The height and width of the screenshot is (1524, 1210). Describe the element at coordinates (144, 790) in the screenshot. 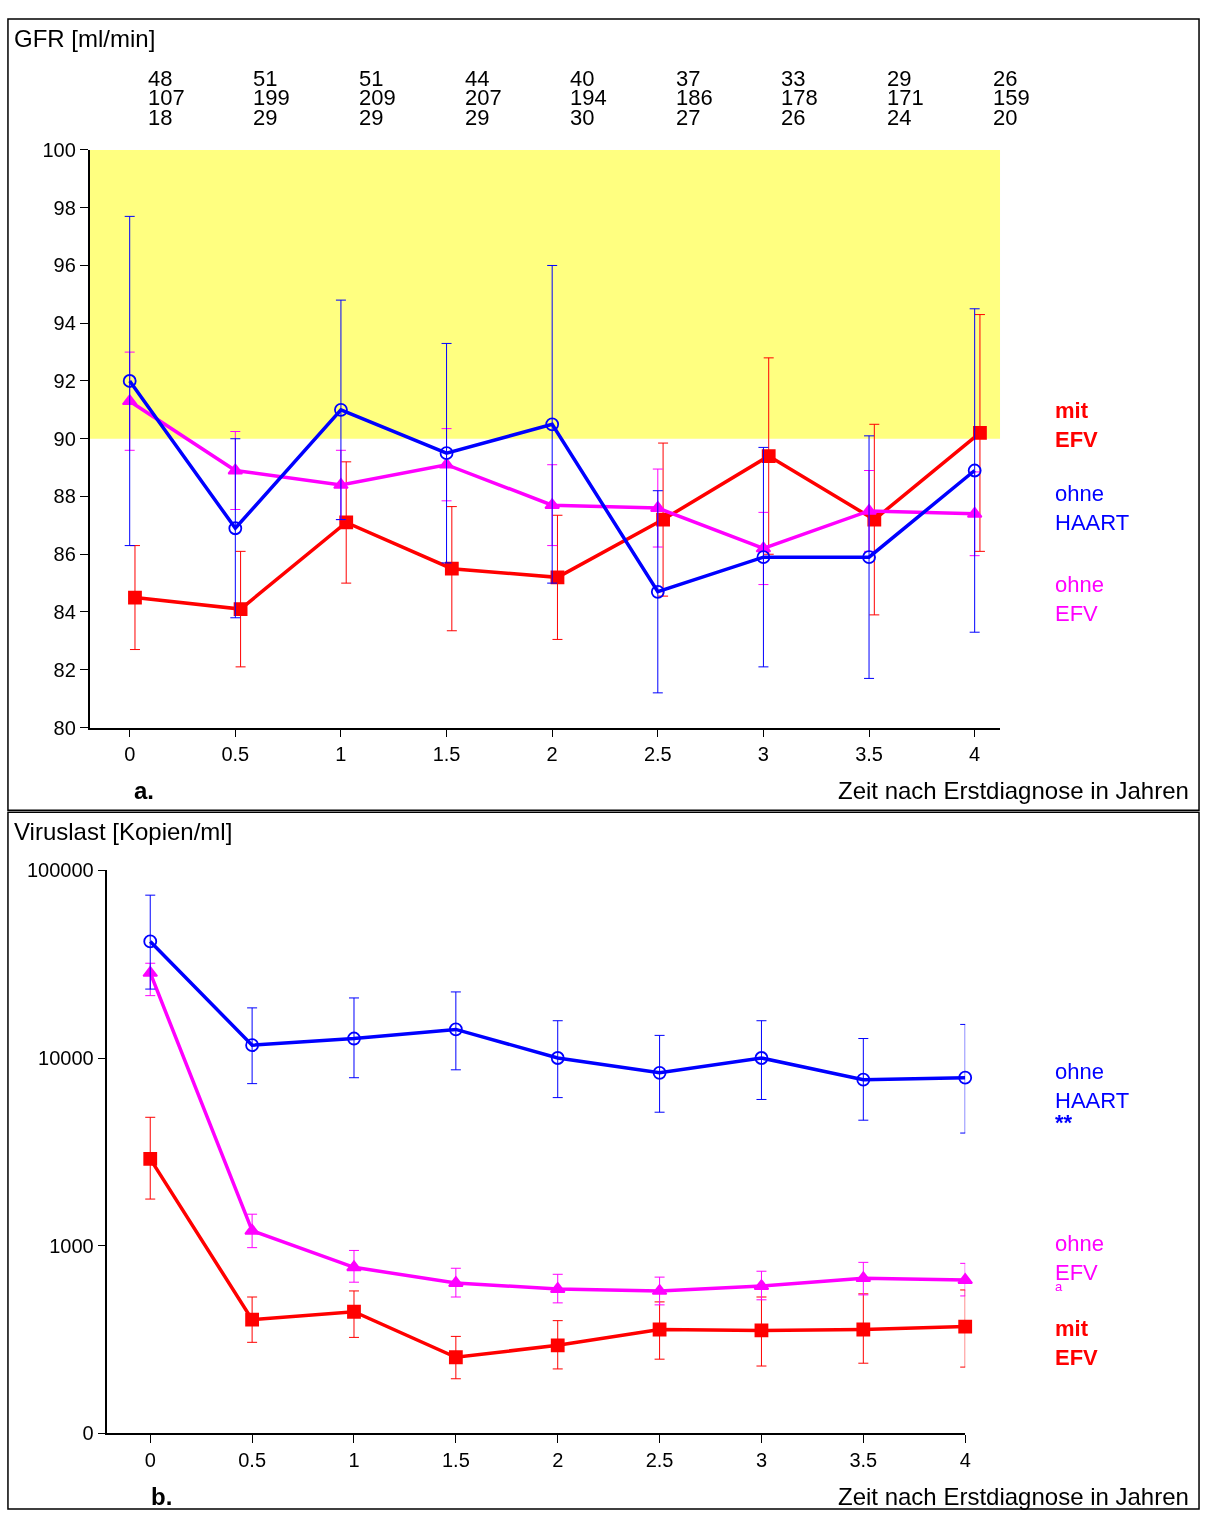

I see `text: a.` at that location.